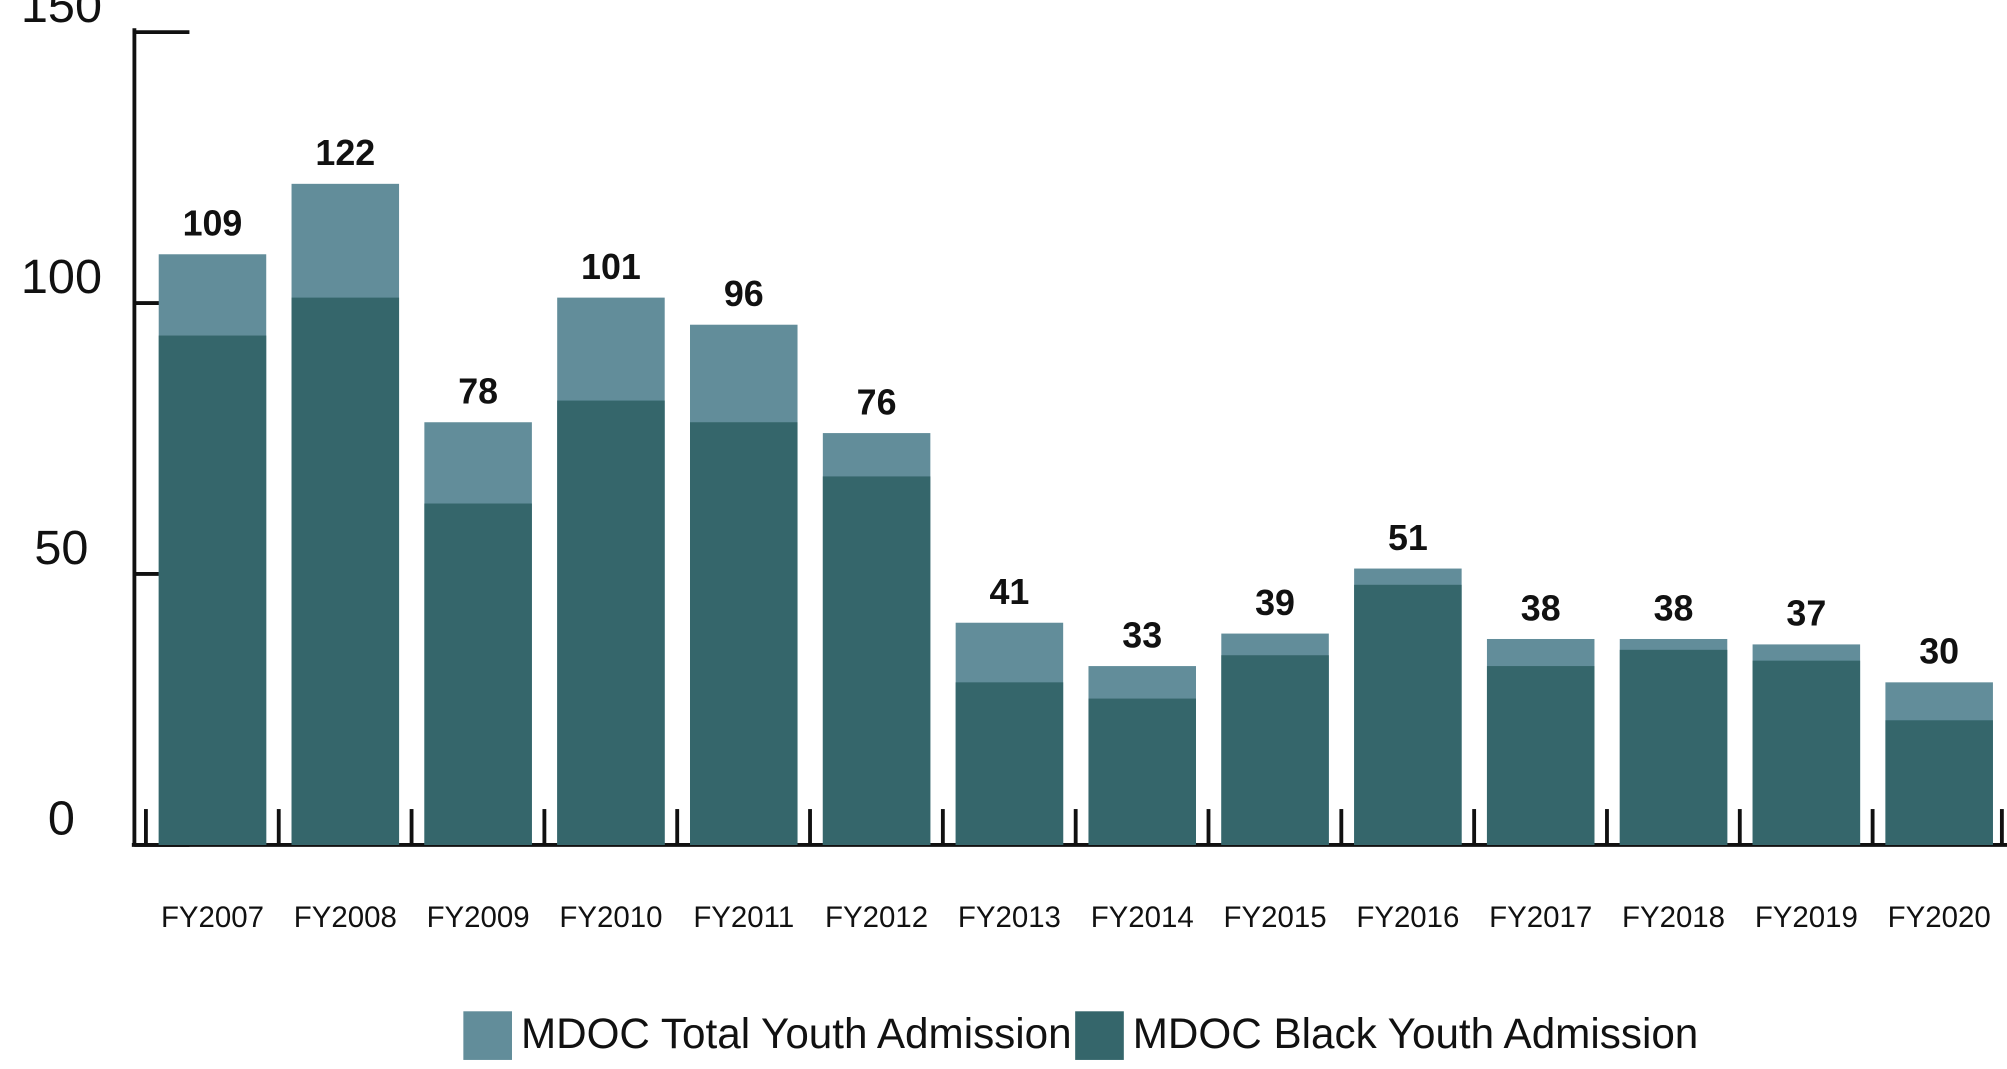 This screenshot has height=1069, width=2007. Describe the element at coordinates (61, 16) in the screenshot. I see `y-tick-label: 150` at that location.